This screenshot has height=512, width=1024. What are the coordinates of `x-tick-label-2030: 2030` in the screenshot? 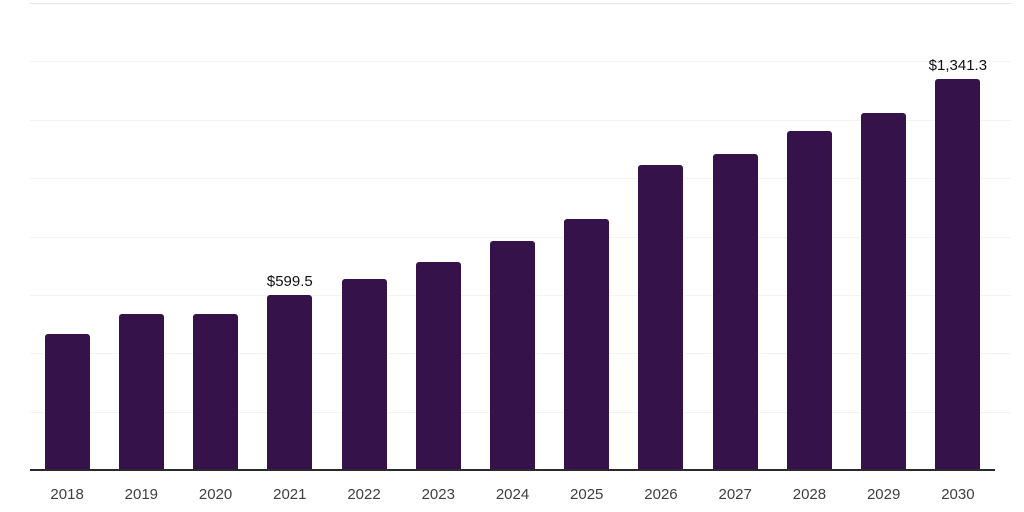 It's located at (958, 494).